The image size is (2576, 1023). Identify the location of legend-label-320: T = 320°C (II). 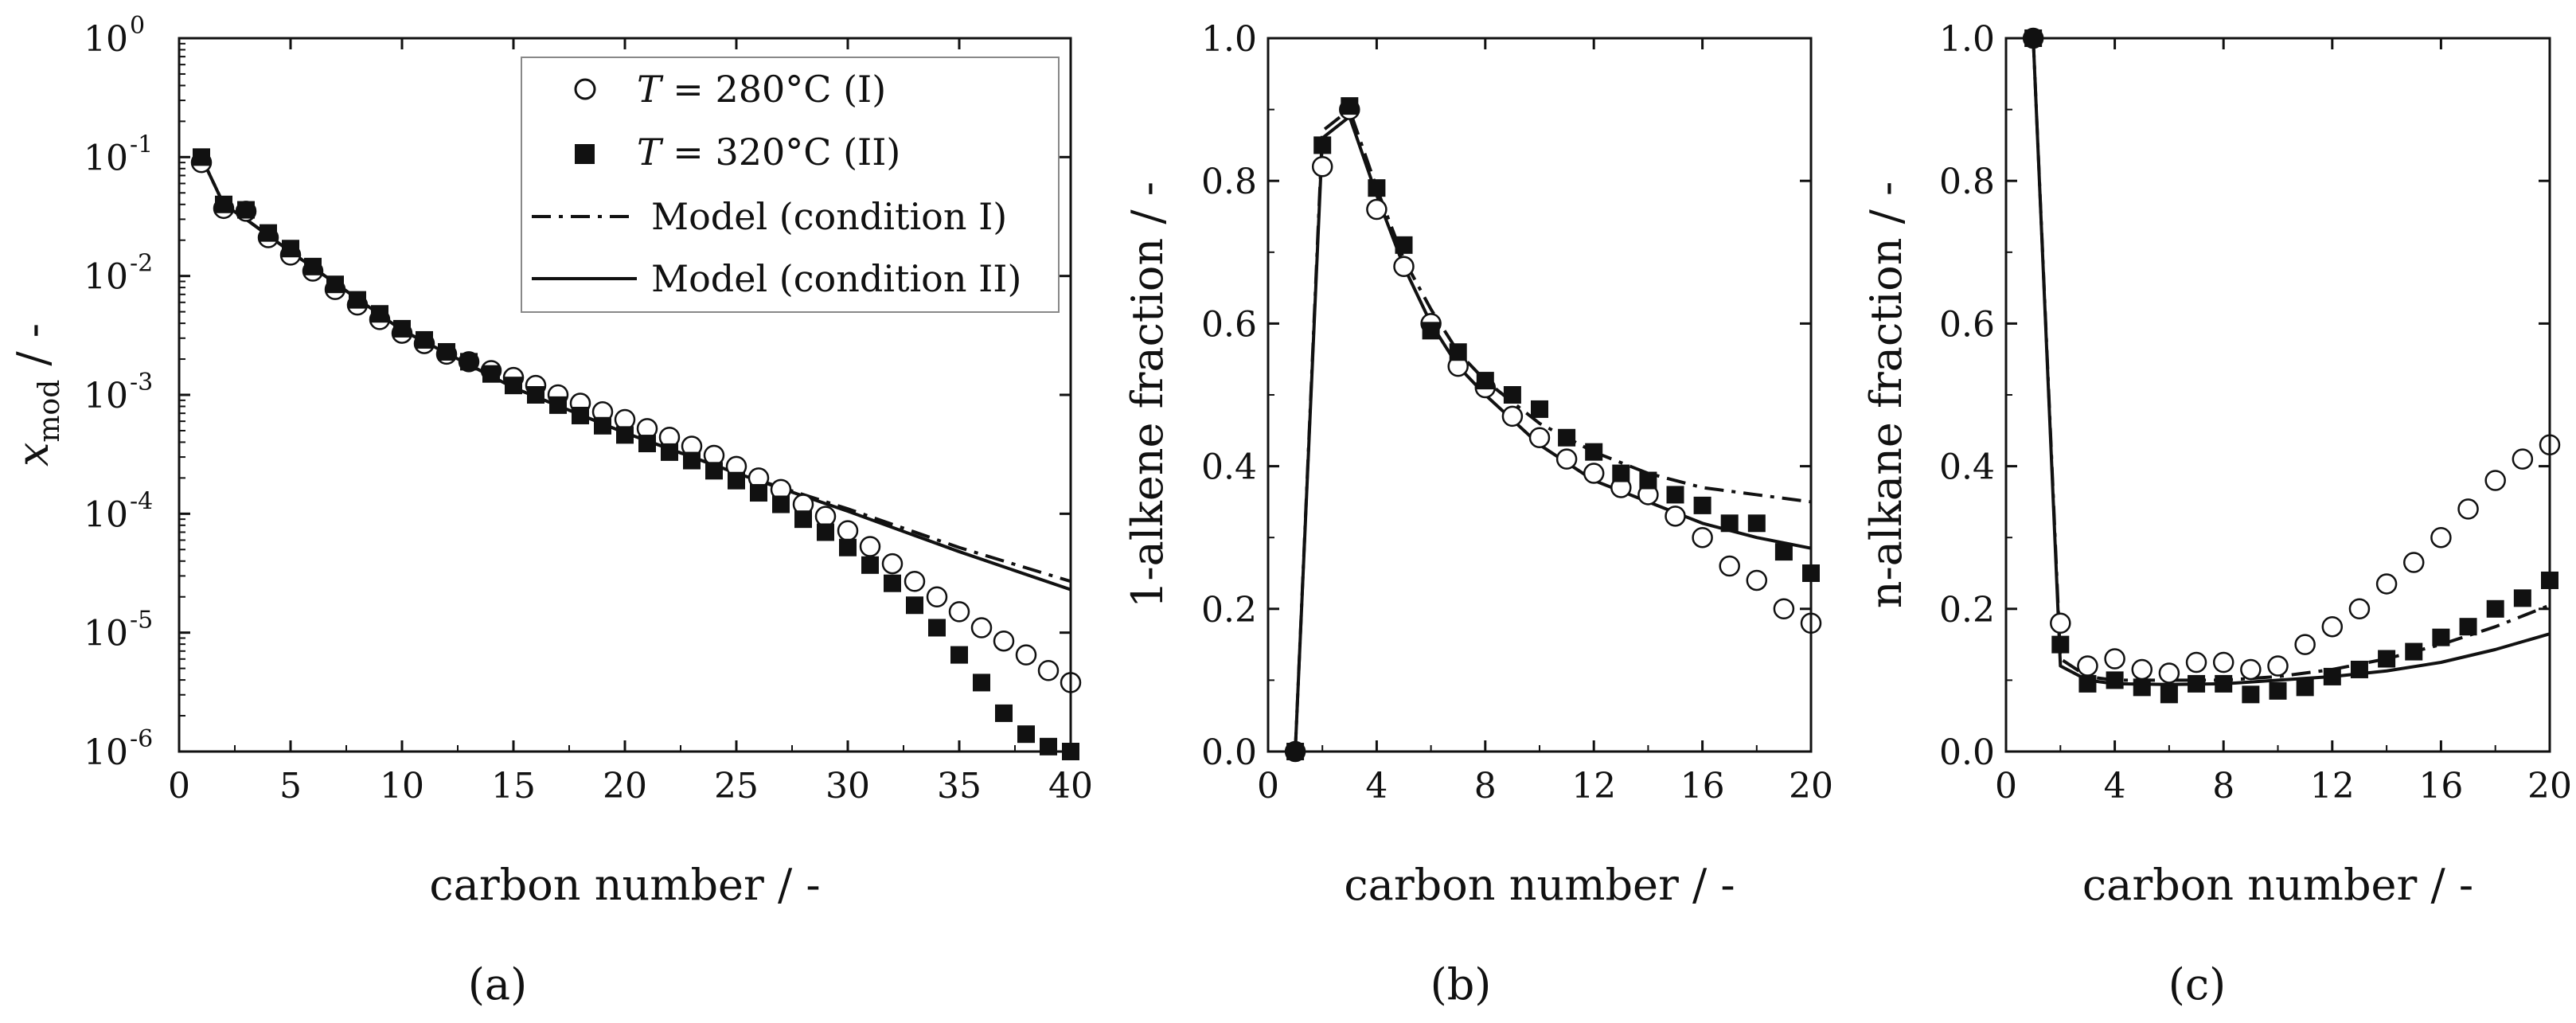
(768, 152).